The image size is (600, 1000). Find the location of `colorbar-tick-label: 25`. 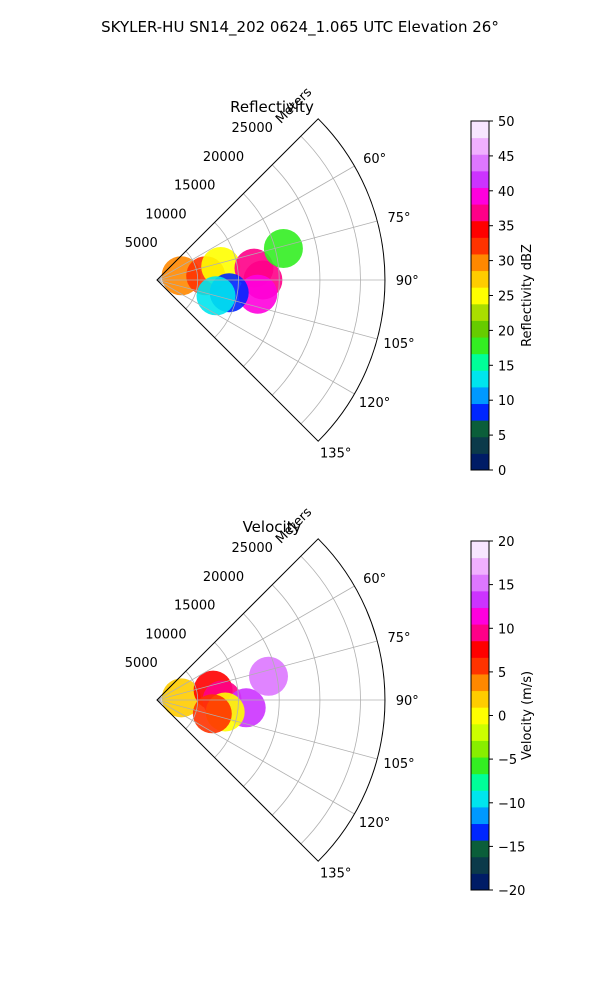

colorbar-tick-label: 25 is located at coordinates (506, 297).